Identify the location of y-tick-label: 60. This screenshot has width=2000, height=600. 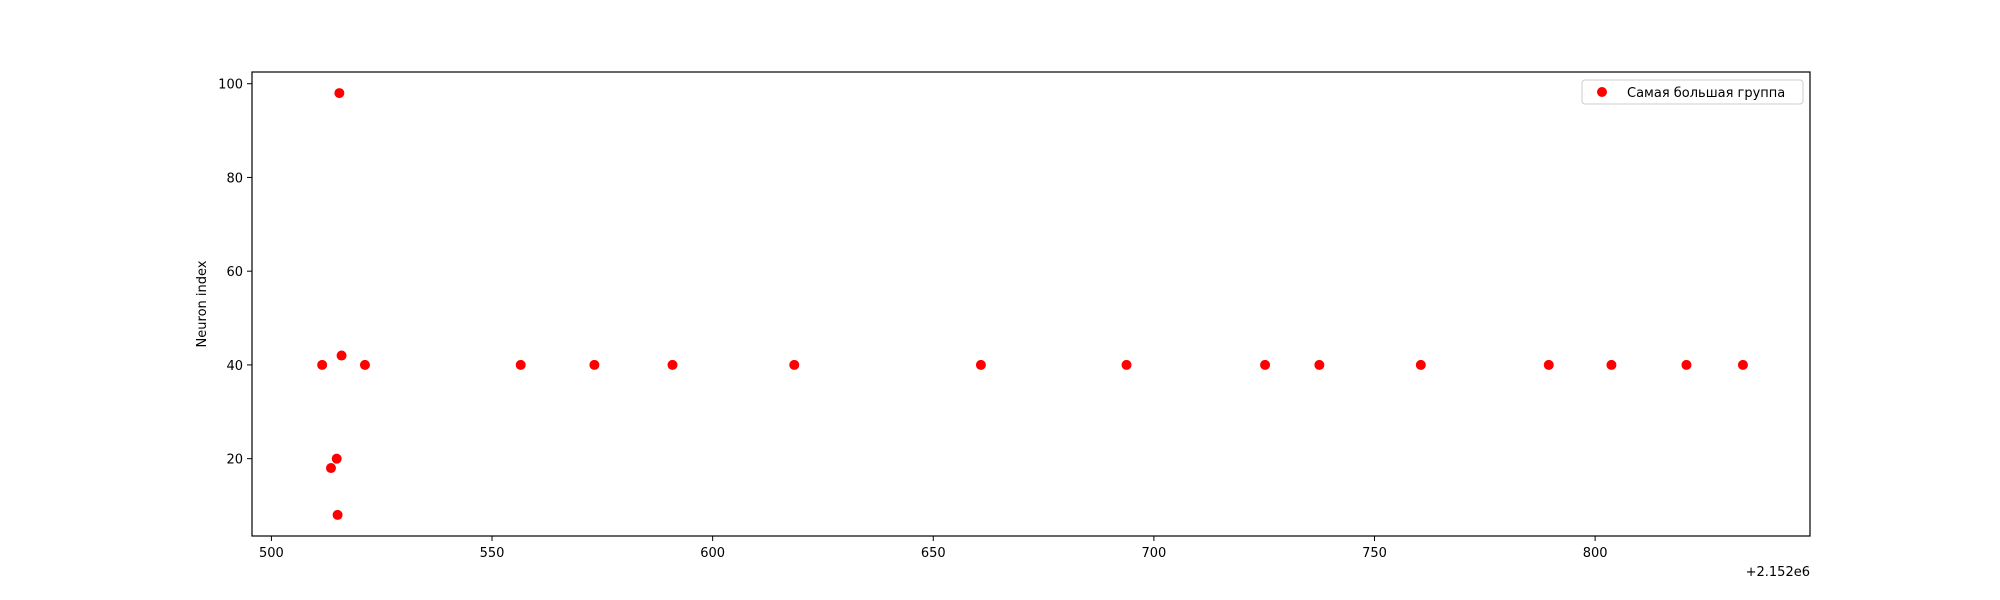
(234, 272).